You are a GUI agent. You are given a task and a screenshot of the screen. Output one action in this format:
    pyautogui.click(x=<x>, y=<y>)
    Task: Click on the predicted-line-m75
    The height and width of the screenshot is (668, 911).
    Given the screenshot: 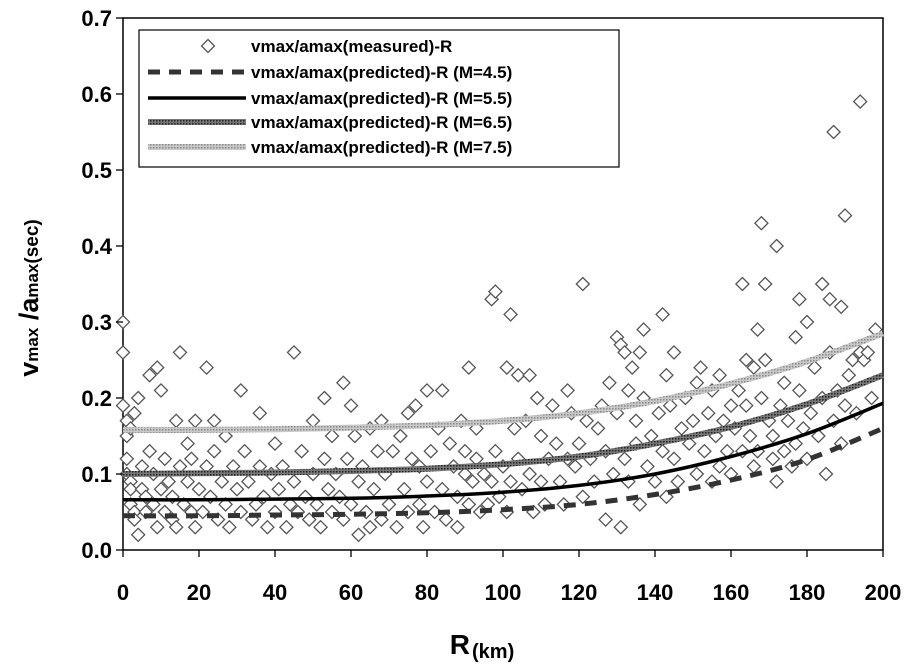 What is the action you would take?
    pyautogui.click(x=503, y=381)
    